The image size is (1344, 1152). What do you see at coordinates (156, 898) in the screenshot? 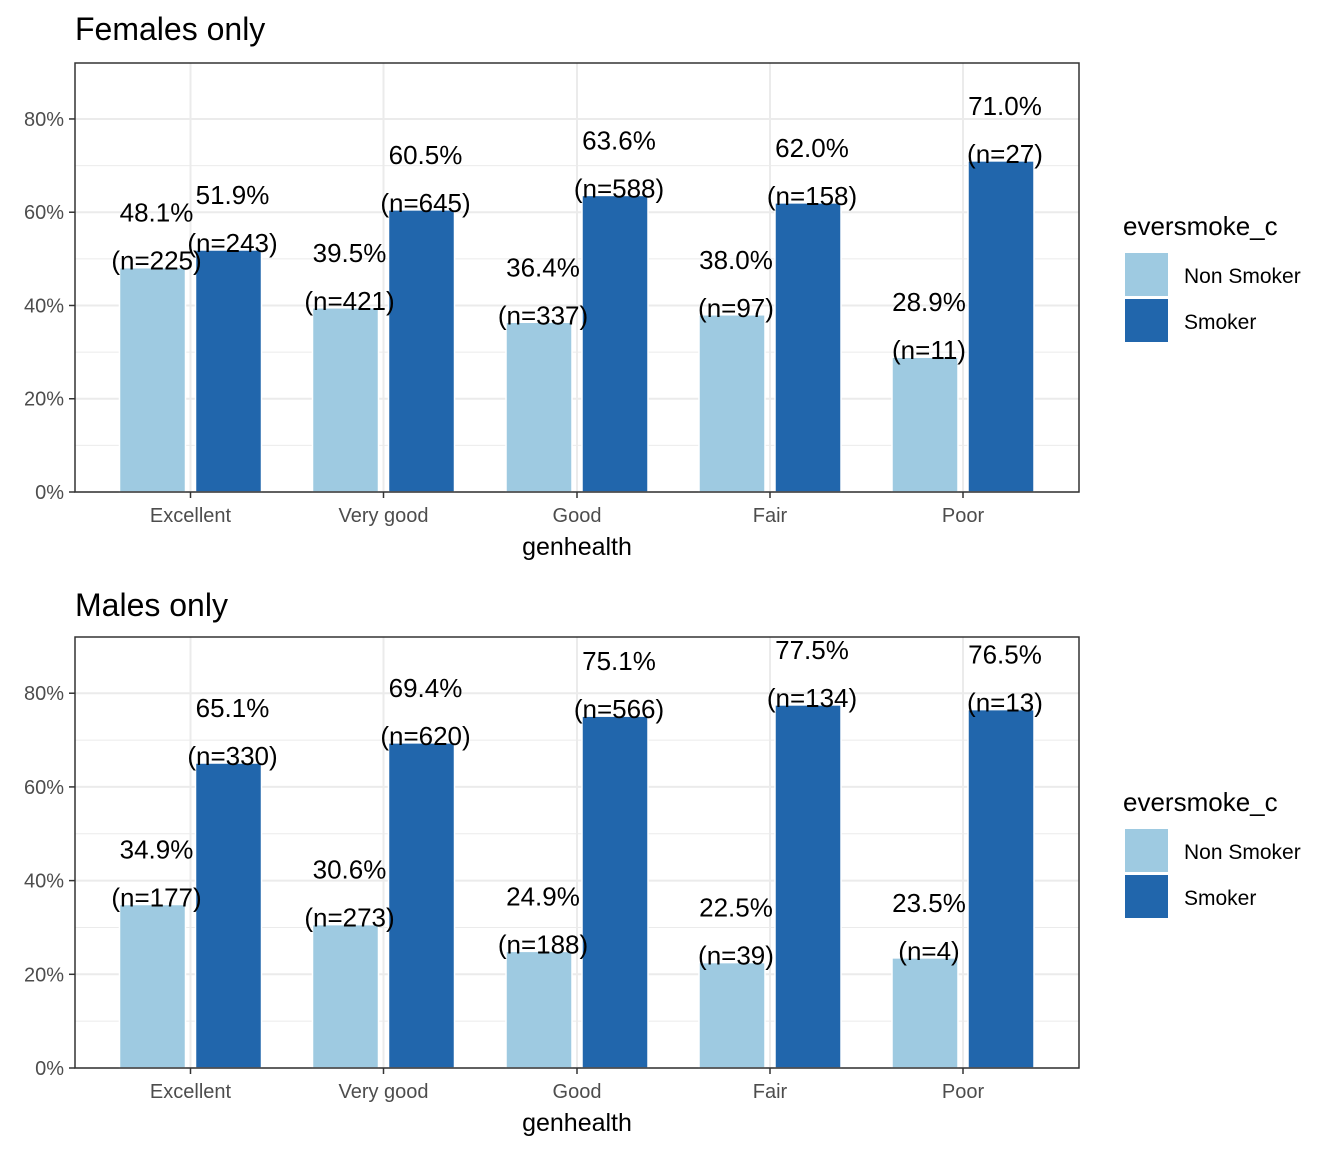
I see `data-label-n: (n=177)` at bounding box center [156, 898].